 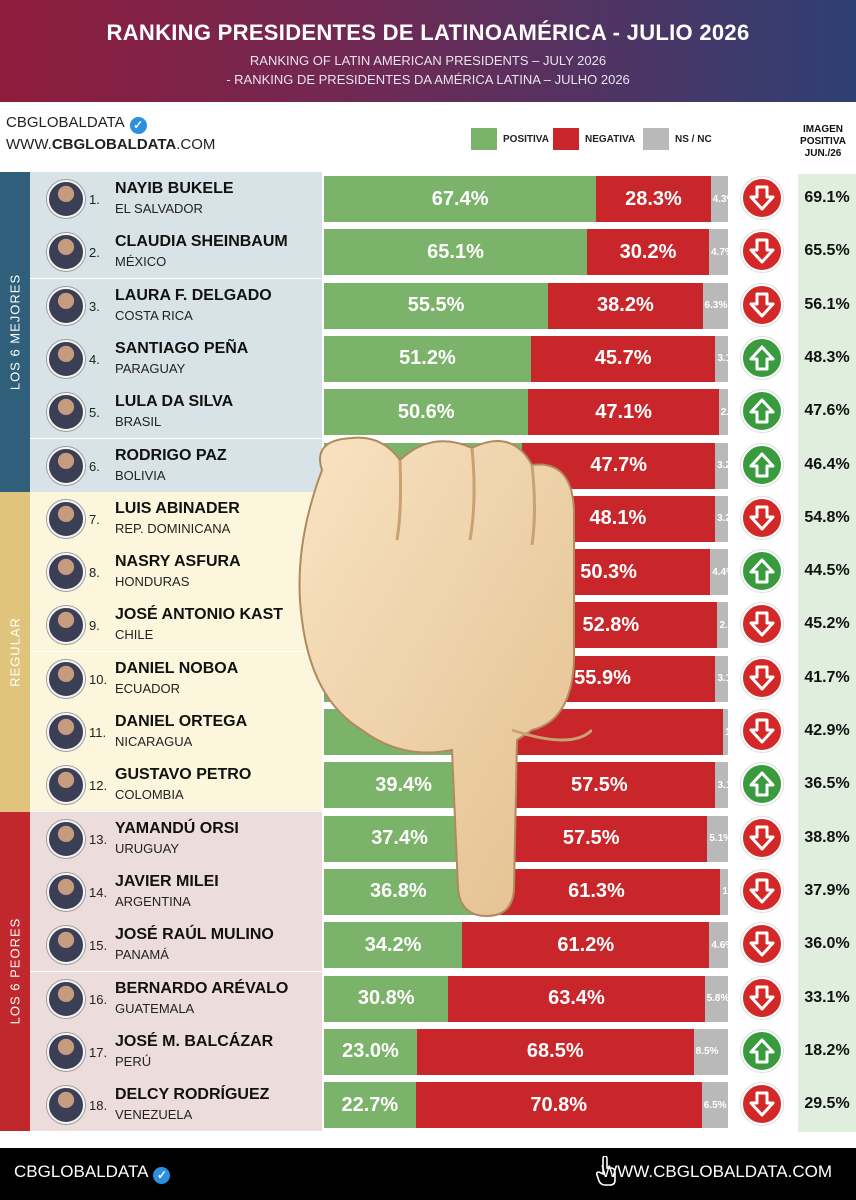 What do you see at coordinates (98, 839) in the screenshot?
I see `rank-number: 13.` at bounding box center [98, 839].